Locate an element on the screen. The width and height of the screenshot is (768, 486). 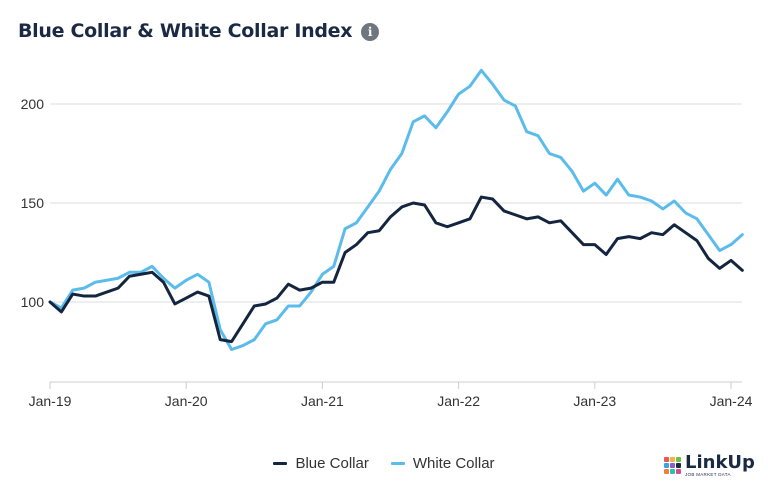
legend-item-white-collar: White Collar is located at coordinates (442, 463).